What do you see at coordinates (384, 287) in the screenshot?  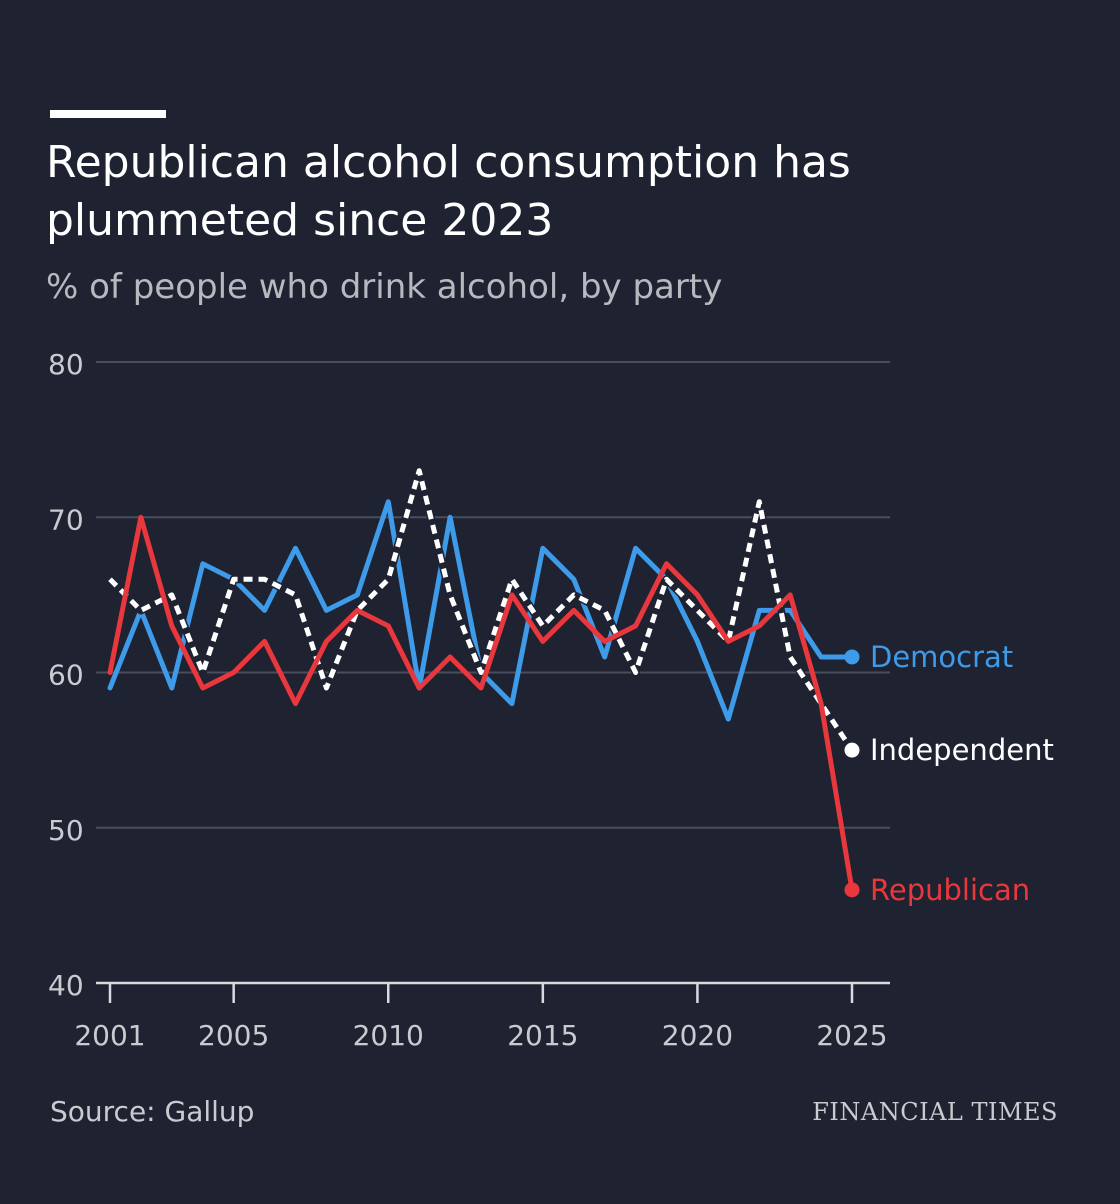 I see `chart-subtitle: % of people who drink alcohol, by party` at bounding box center [384, 287].